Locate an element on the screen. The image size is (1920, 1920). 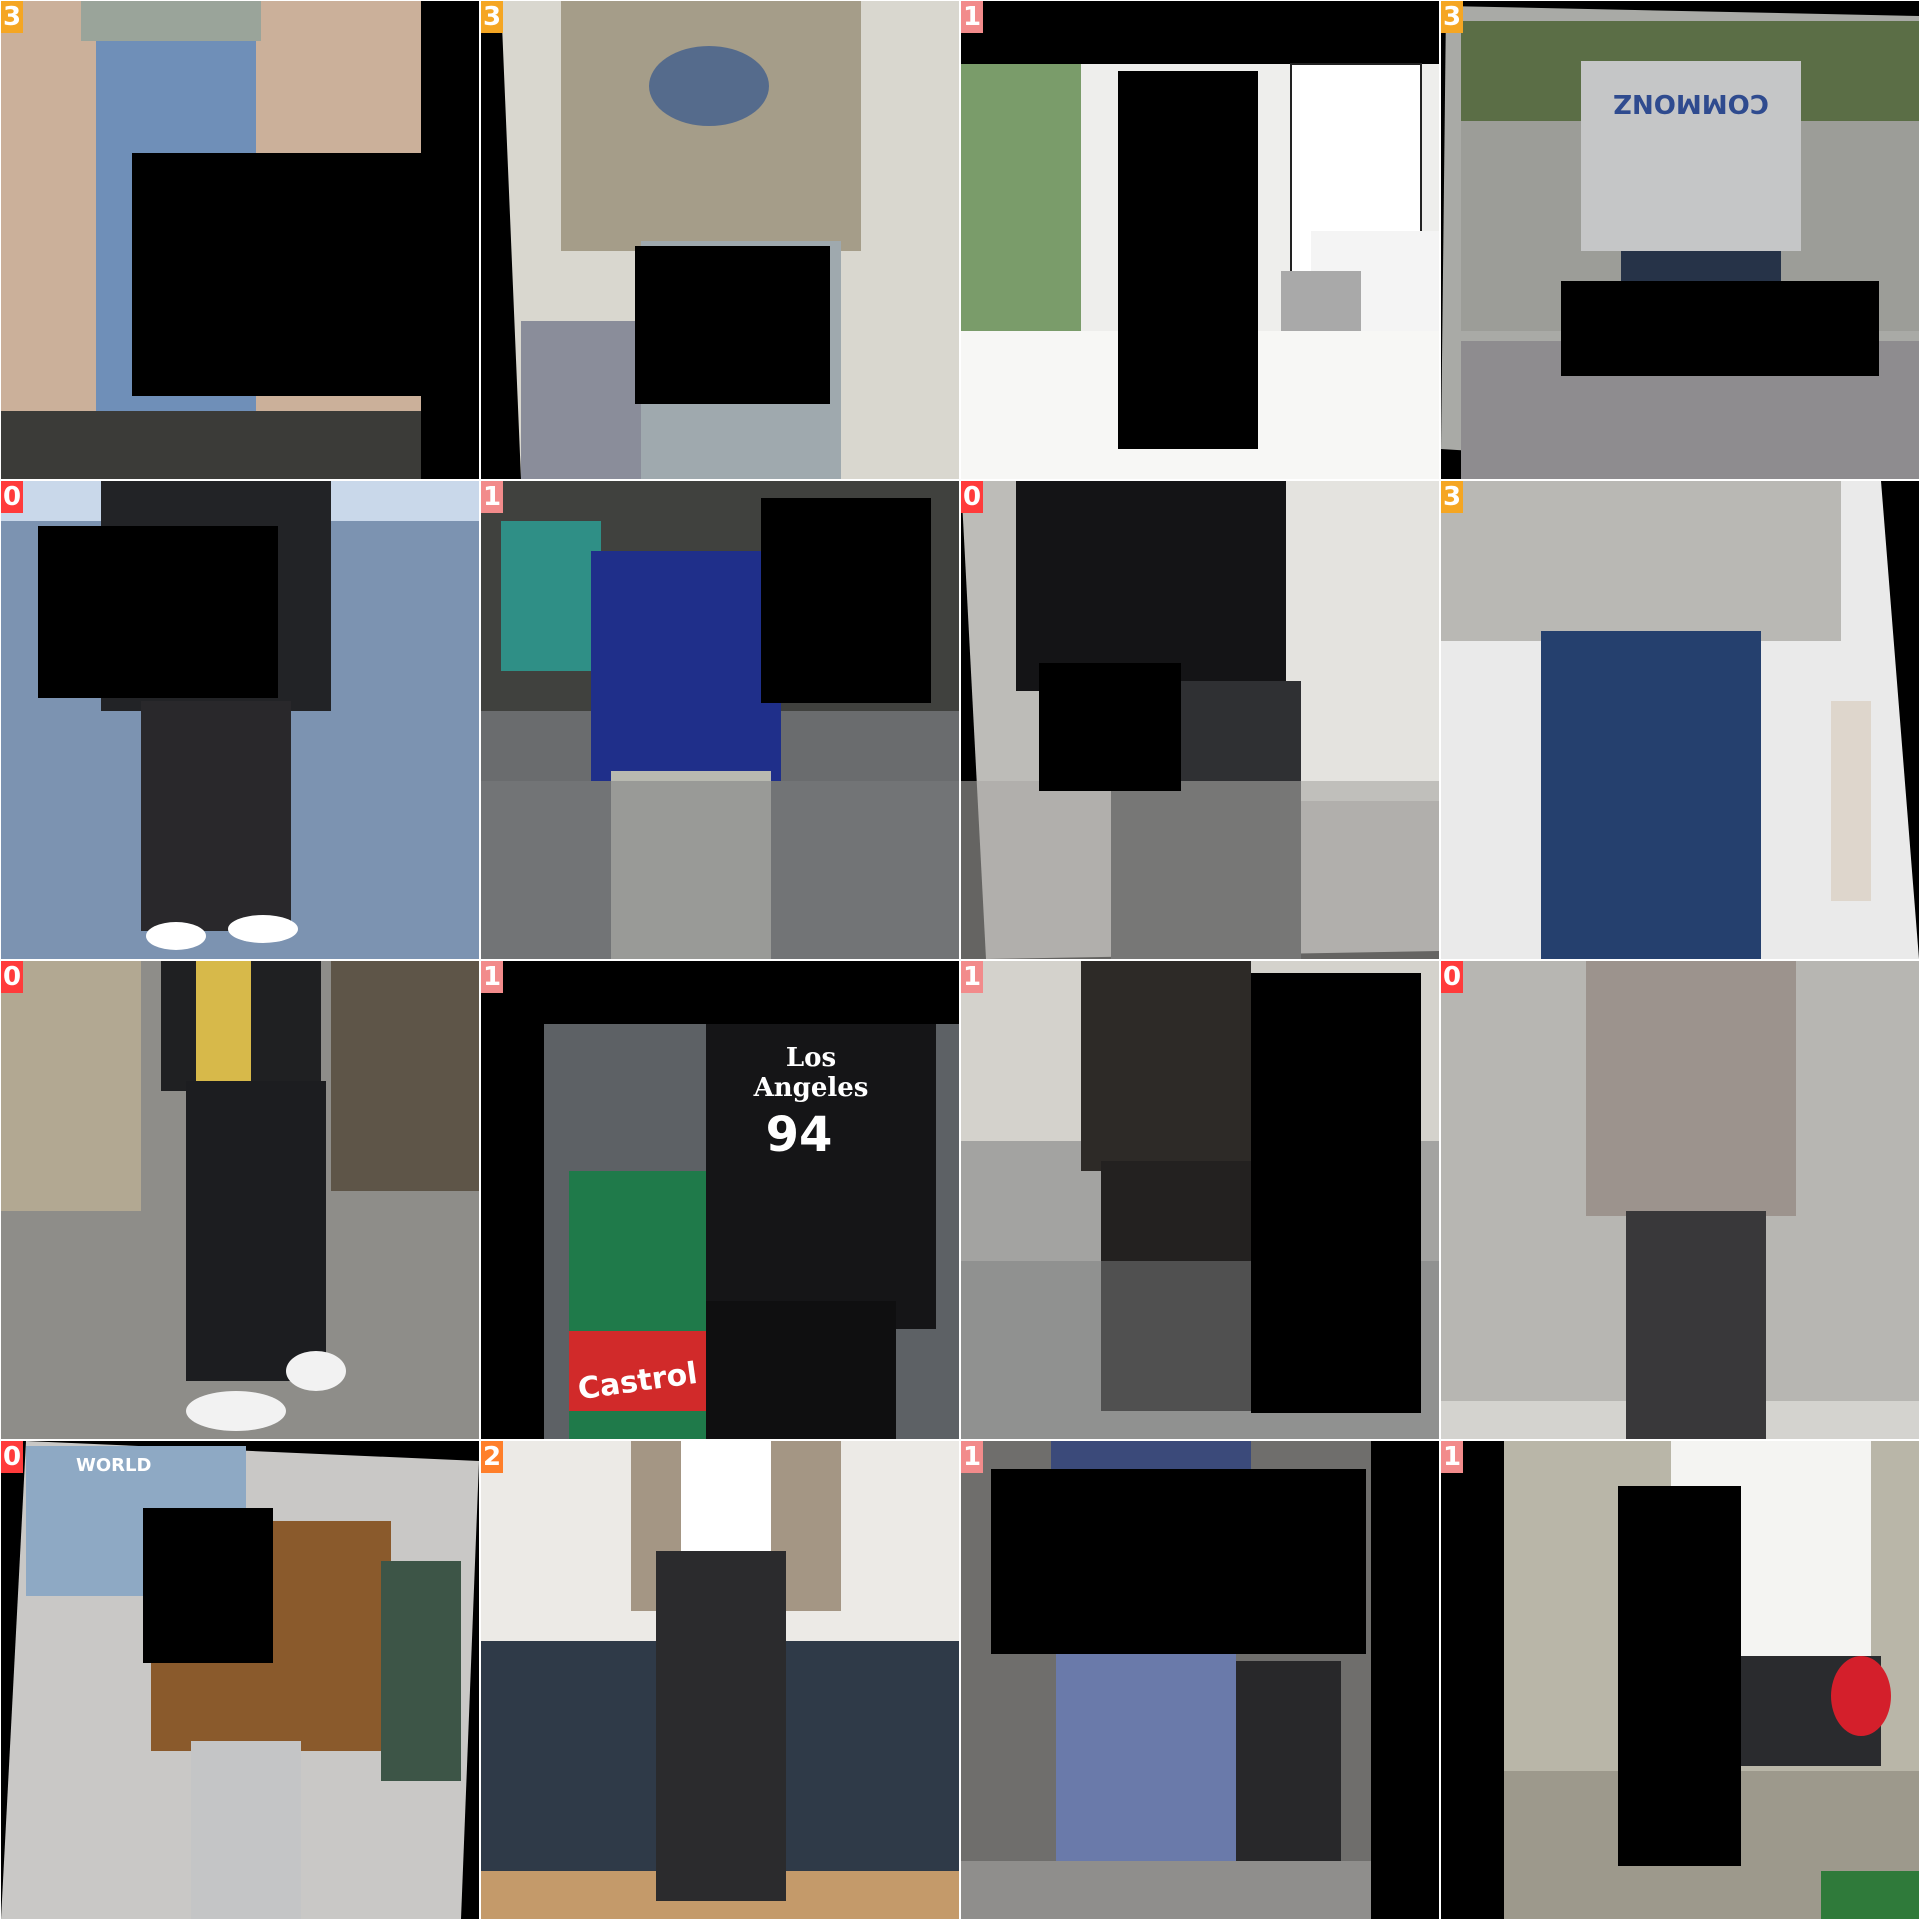
photo-black-puffer-corridor is located at coordinates (1200, 720).